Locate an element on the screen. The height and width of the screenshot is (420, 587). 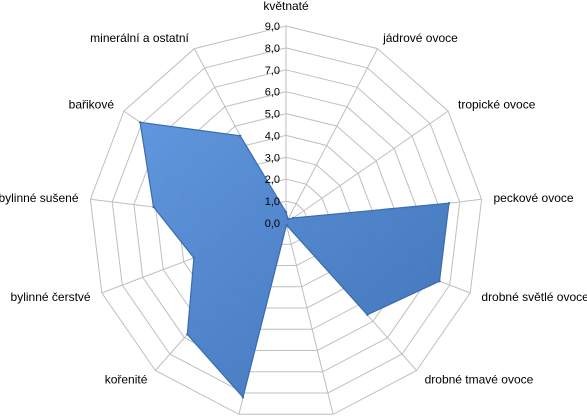
tick-label: 9,0 is located at coordinates (272, 27).